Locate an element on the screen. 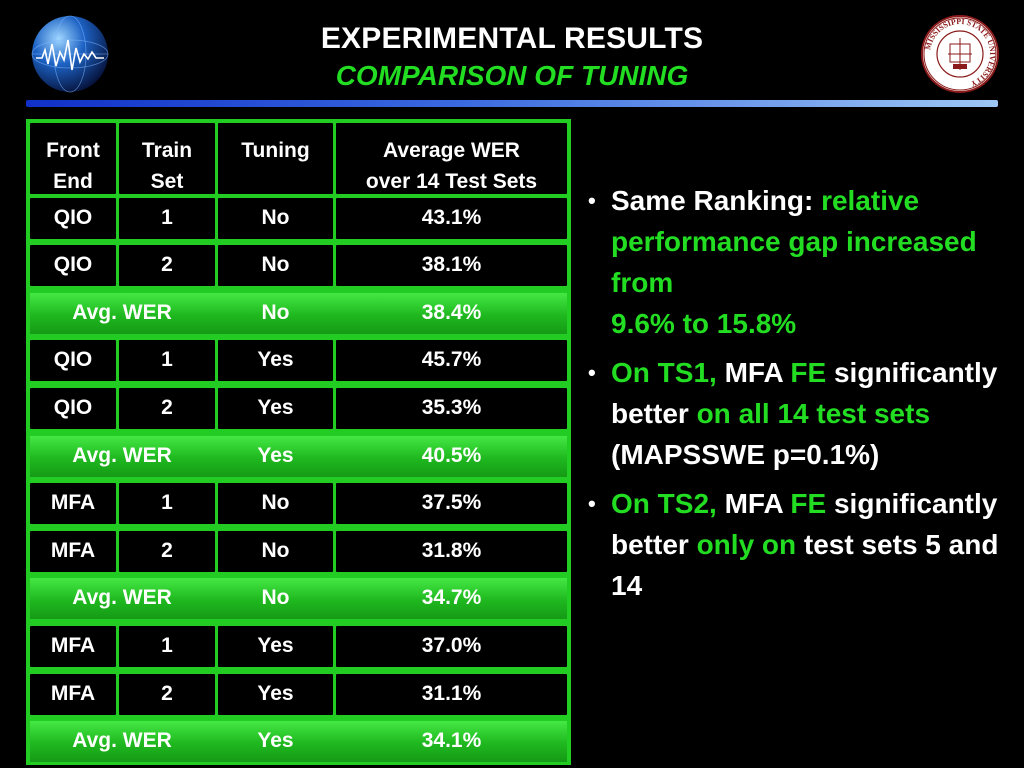  globe-logo is located at coordinates (70, 54).